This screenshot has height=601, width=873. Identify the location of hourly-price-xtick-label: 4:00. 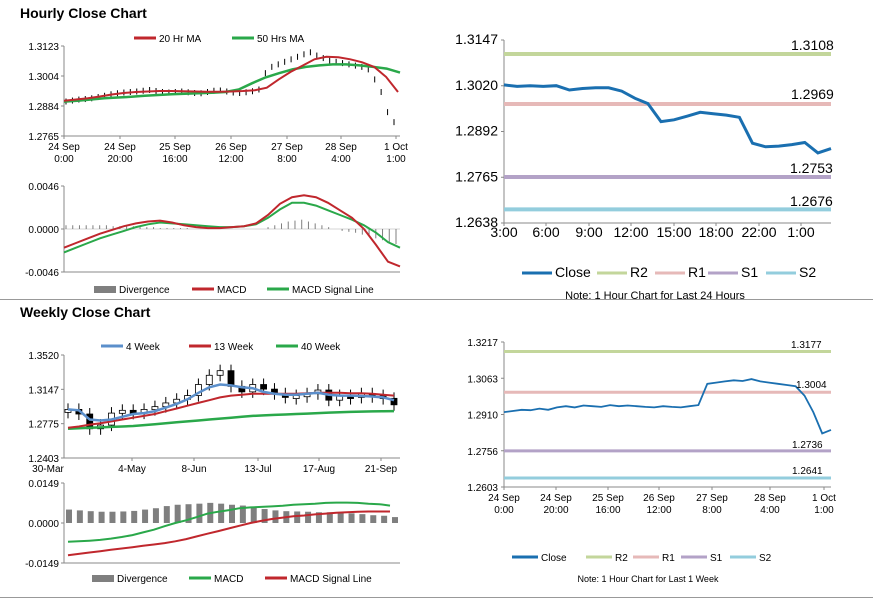
(341, 159).